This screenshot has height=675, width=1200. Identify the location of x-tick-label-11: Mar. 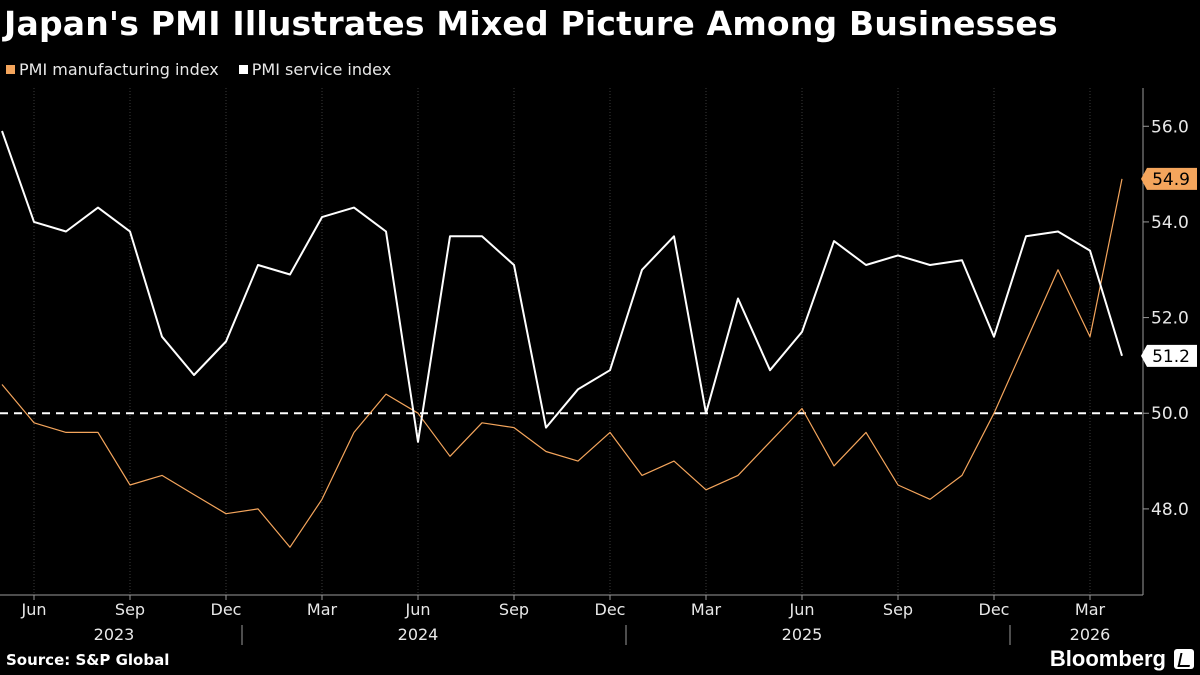
(1090, 609).